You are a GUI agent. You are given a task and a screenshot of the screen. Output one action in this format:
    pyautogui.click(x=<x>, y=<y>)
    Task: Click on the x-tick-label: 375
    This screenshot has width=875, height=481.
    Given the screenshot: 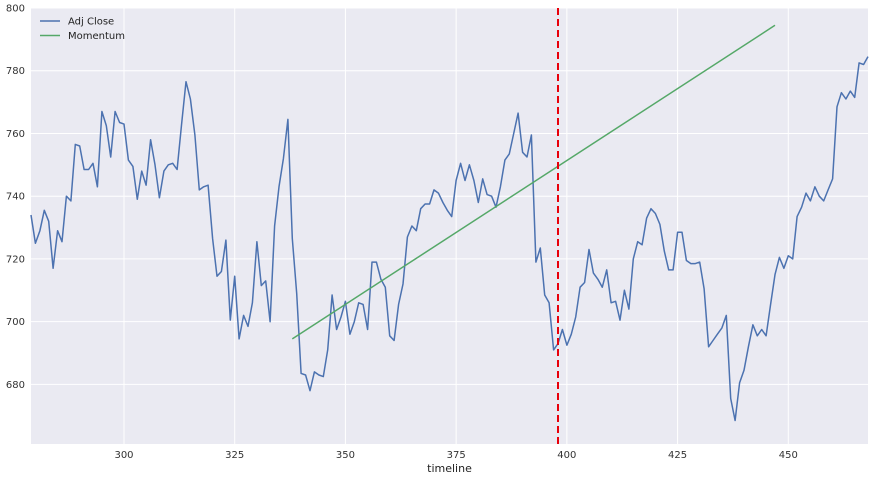 What is the action you would take?
    pyautogui.click(x=456, y=455)
    